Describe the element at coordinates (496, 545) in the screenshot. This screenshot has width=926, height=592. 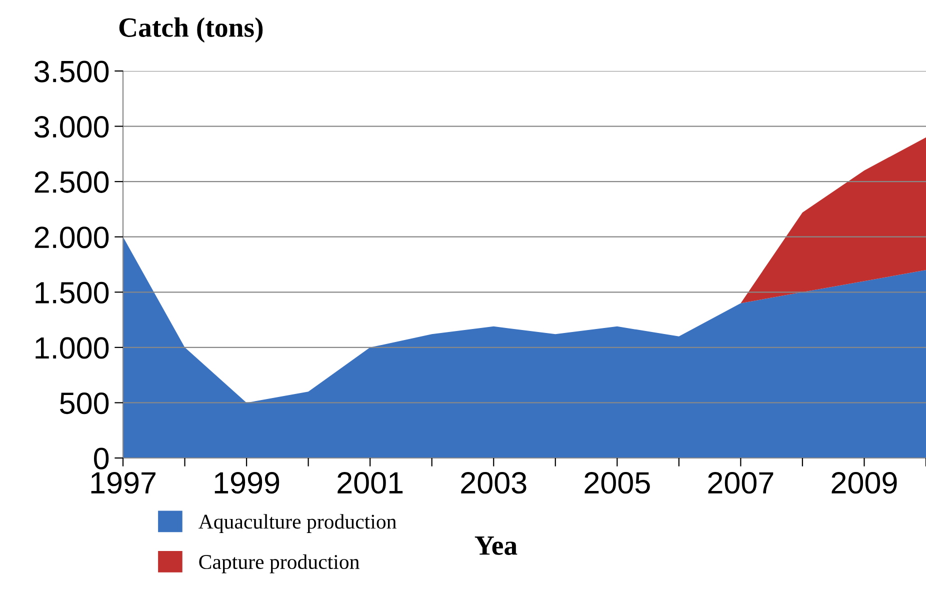
I see `x-axis-title: Yea` at that location.